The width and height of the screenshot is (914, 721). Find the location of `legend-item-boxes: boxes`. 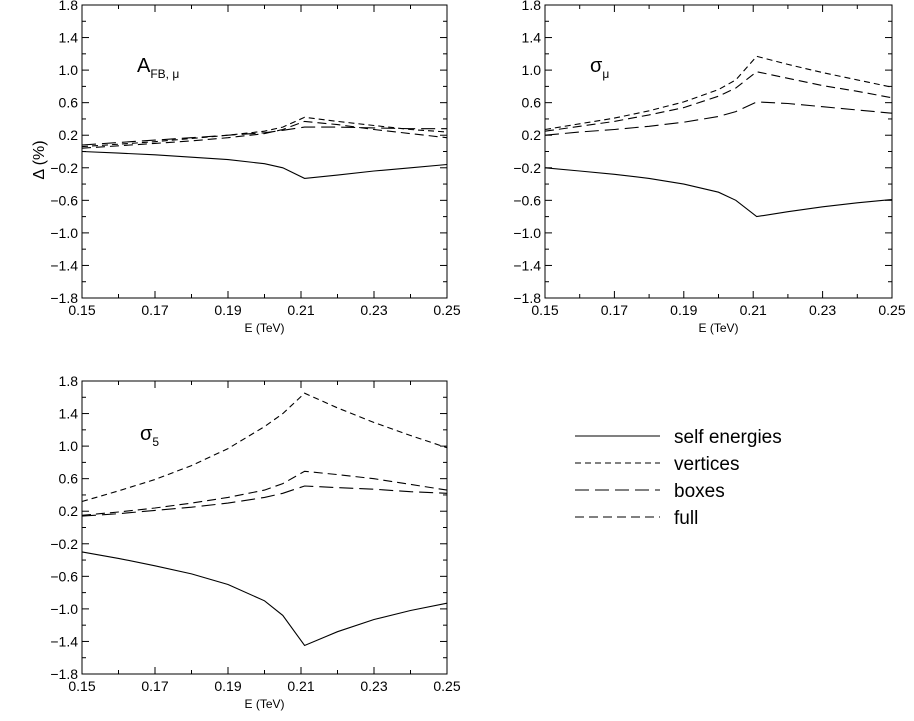

legend-item-boxes: boxes is located at coordinates (650, 491).